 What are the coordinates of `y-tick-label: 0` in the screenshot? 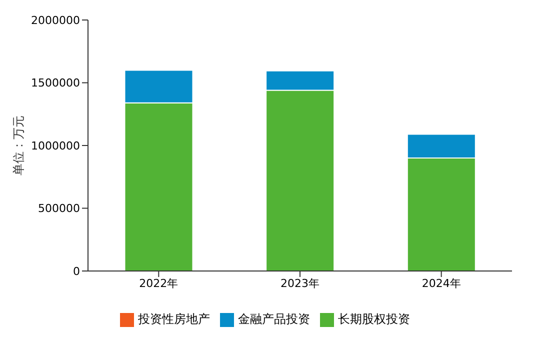 It's located at (76, 271).